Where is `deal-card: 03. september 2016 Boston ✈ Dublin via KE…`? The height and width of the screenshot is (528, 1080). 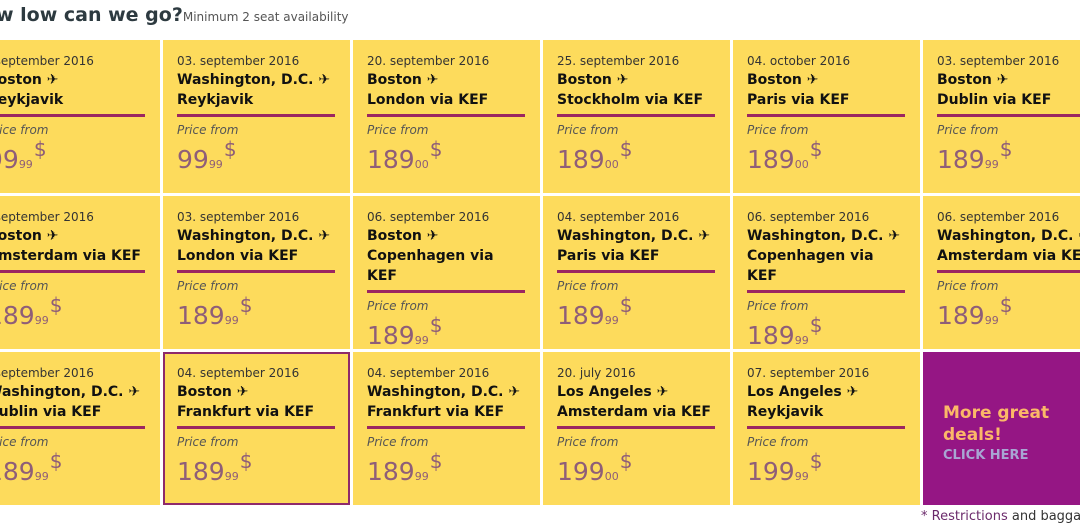 deal-card: 03. september 2016 Boston ✈ Dublin via KE… is located at coordinates (1001, 116).